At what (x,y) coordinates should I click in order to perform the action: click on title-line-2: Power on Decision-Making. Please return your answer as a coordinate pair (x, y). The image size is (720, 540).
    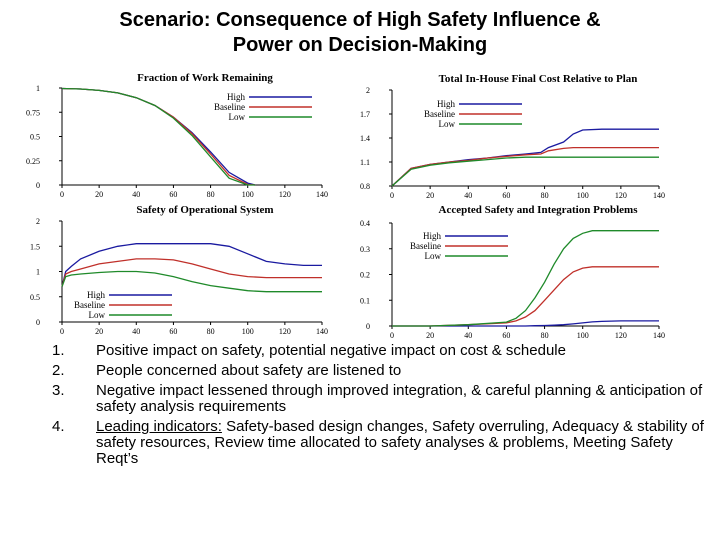
    Looking at the image, I should click on (360, 45).